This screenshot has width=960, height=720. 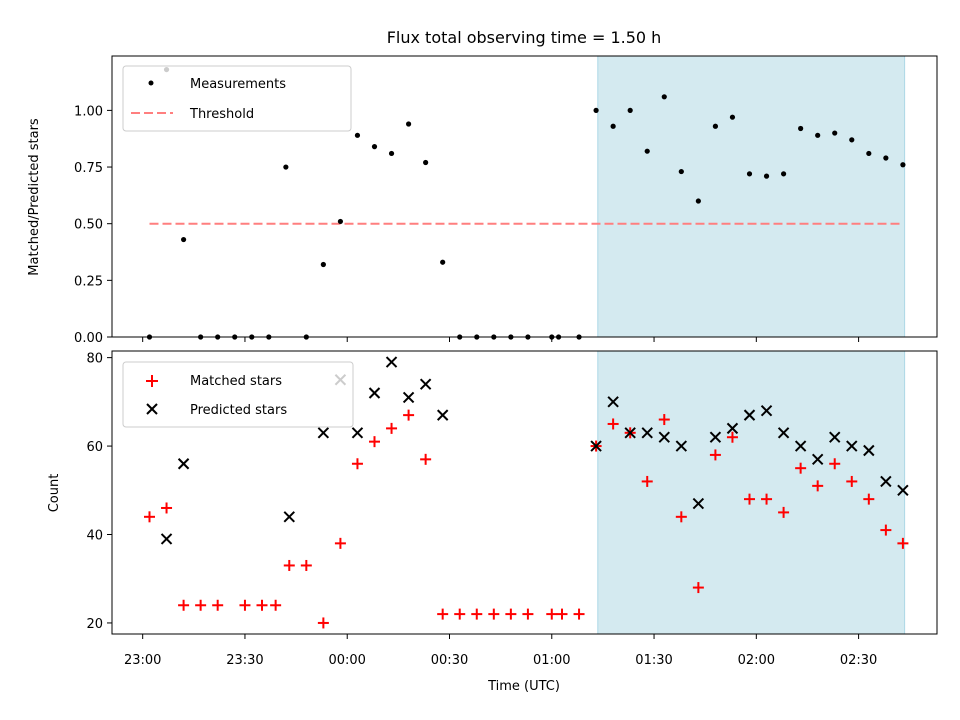 What do you see at coordinates (88, 168) in the screenshot?
I see `top-y-tick-label: 0.75` at bounding box center [88, 168].